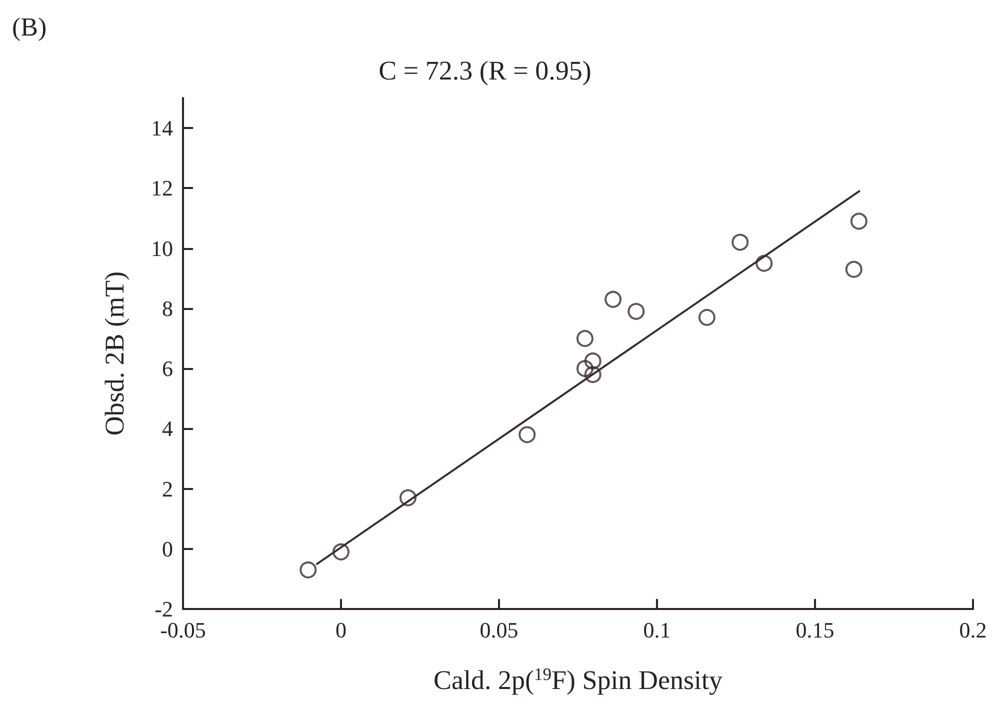  What do you see at coordinates (815, 630) in the screenshot?
I see `x-tick-label: 0.15` at bounding box center [815, 630].